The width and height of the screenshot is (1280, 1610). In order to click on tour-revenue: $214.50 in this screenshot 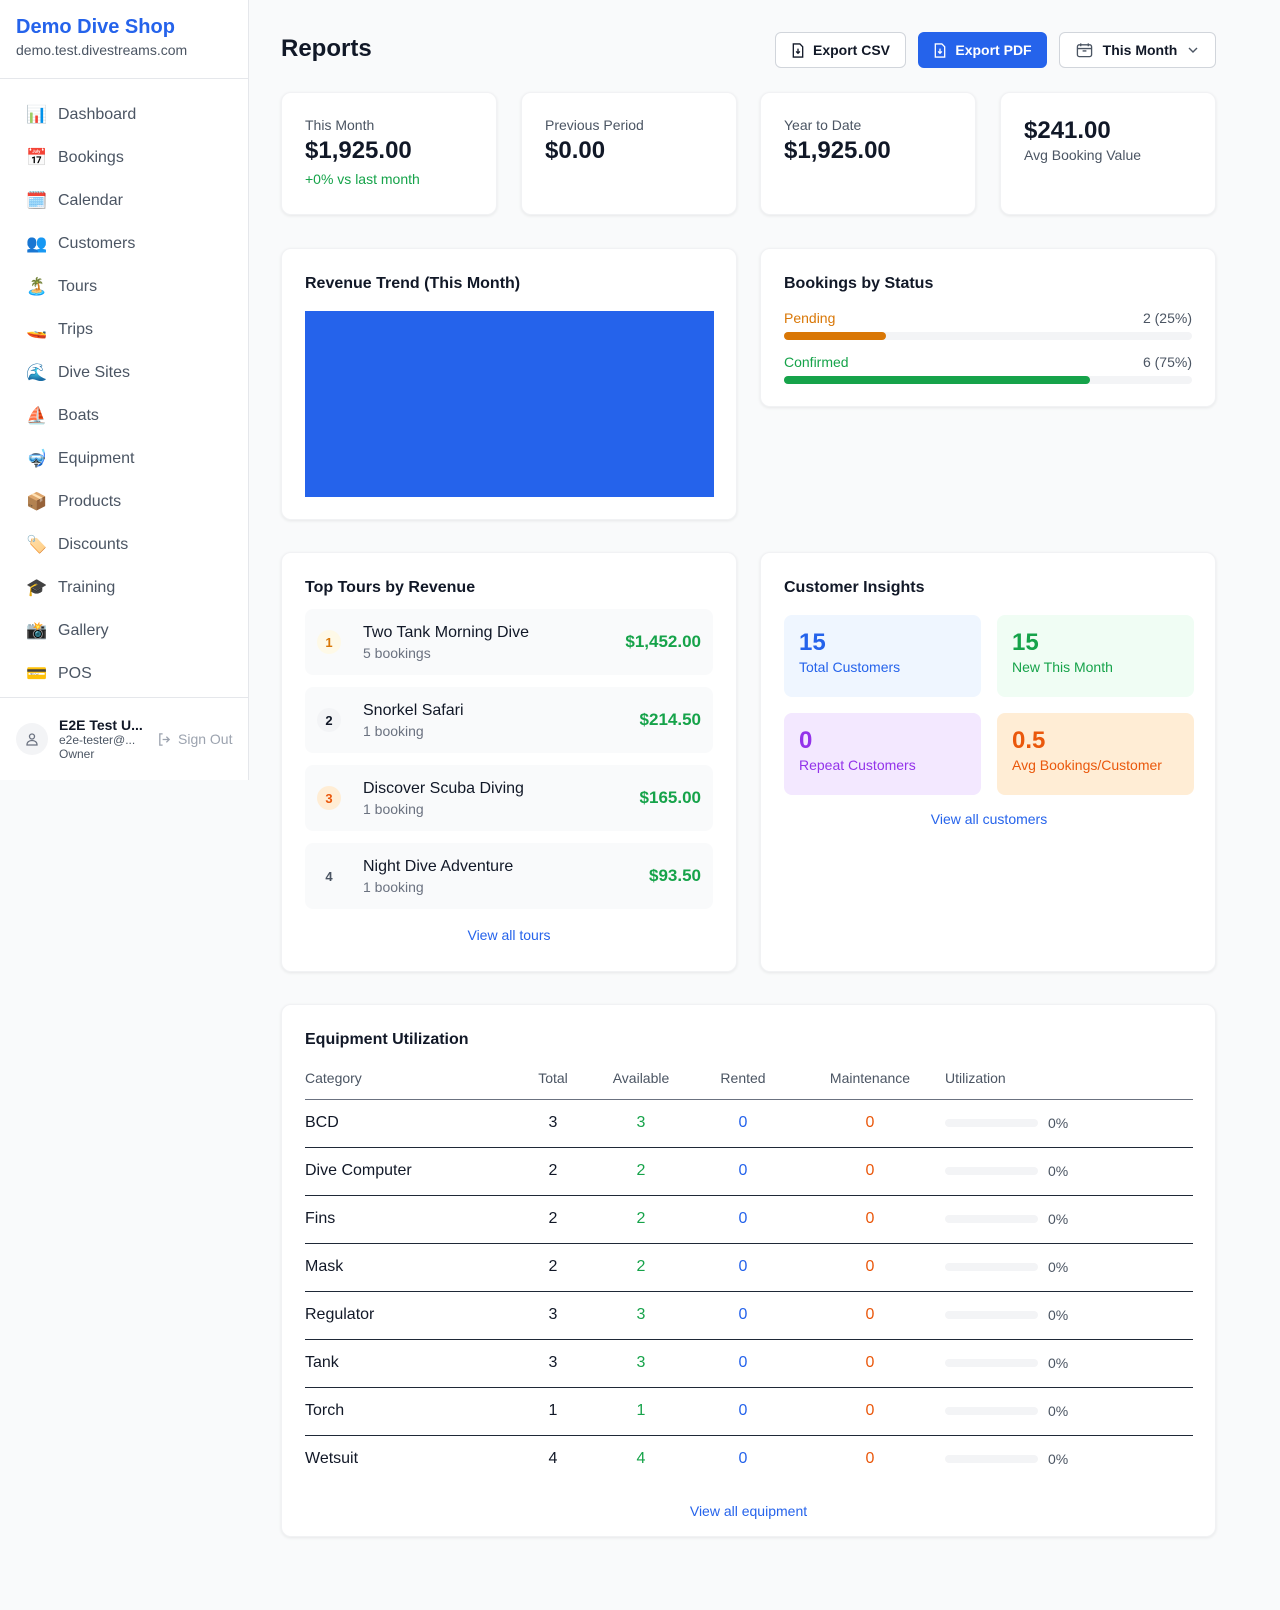, I will do `click(670, 719)`.